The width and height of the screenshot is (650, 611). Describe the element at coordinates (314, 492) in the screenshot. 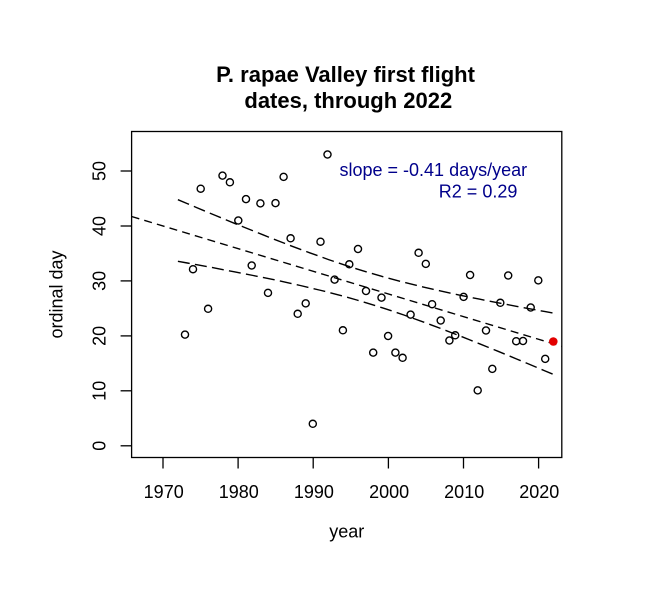

I see `svg-text: 1990` at that location.